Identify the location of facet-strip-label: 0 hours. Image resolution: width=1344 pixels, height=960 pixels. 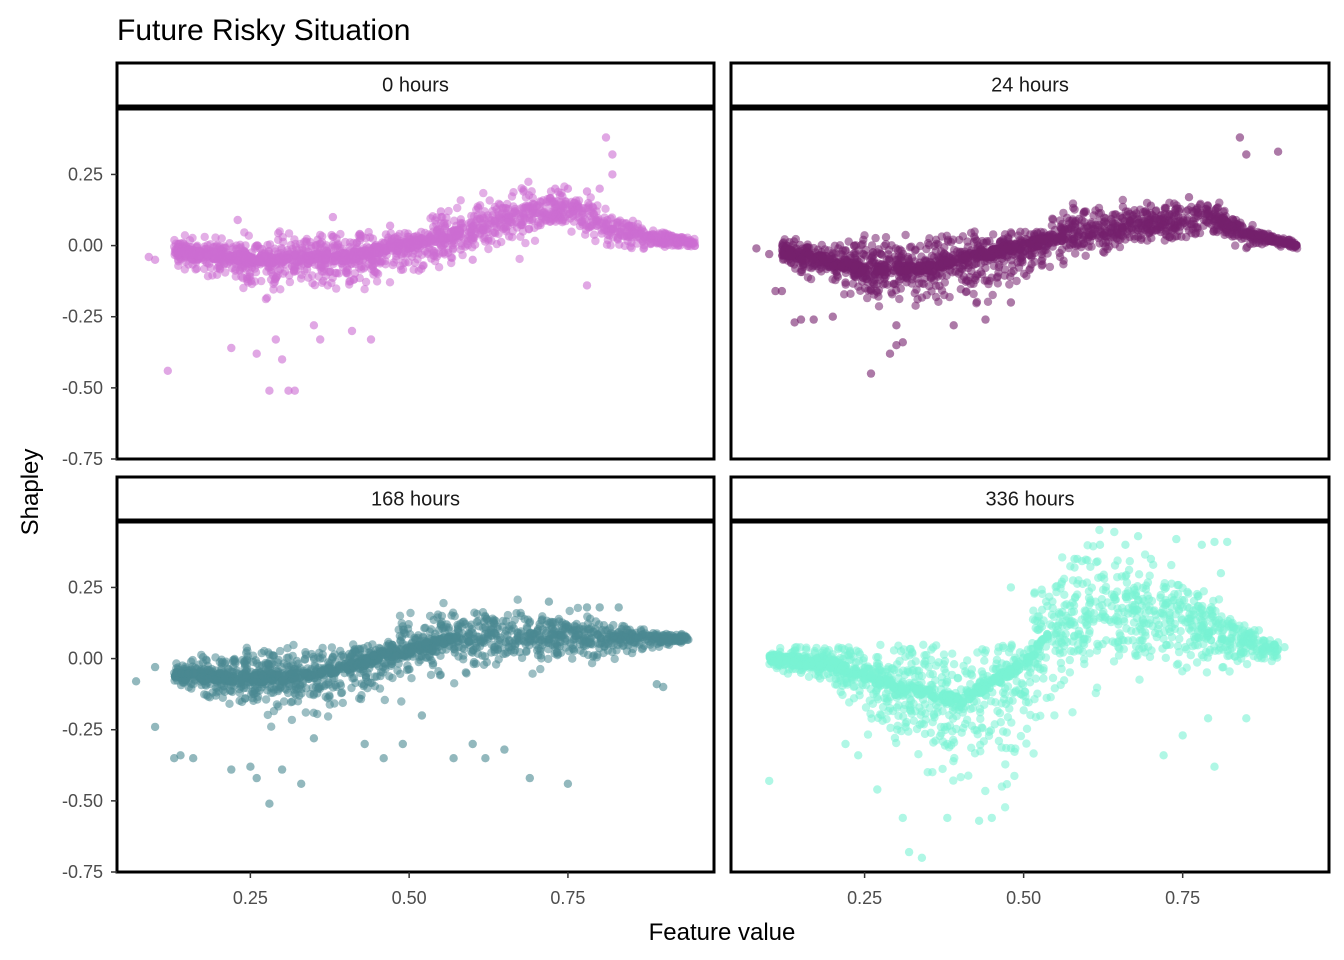
(415, 86).